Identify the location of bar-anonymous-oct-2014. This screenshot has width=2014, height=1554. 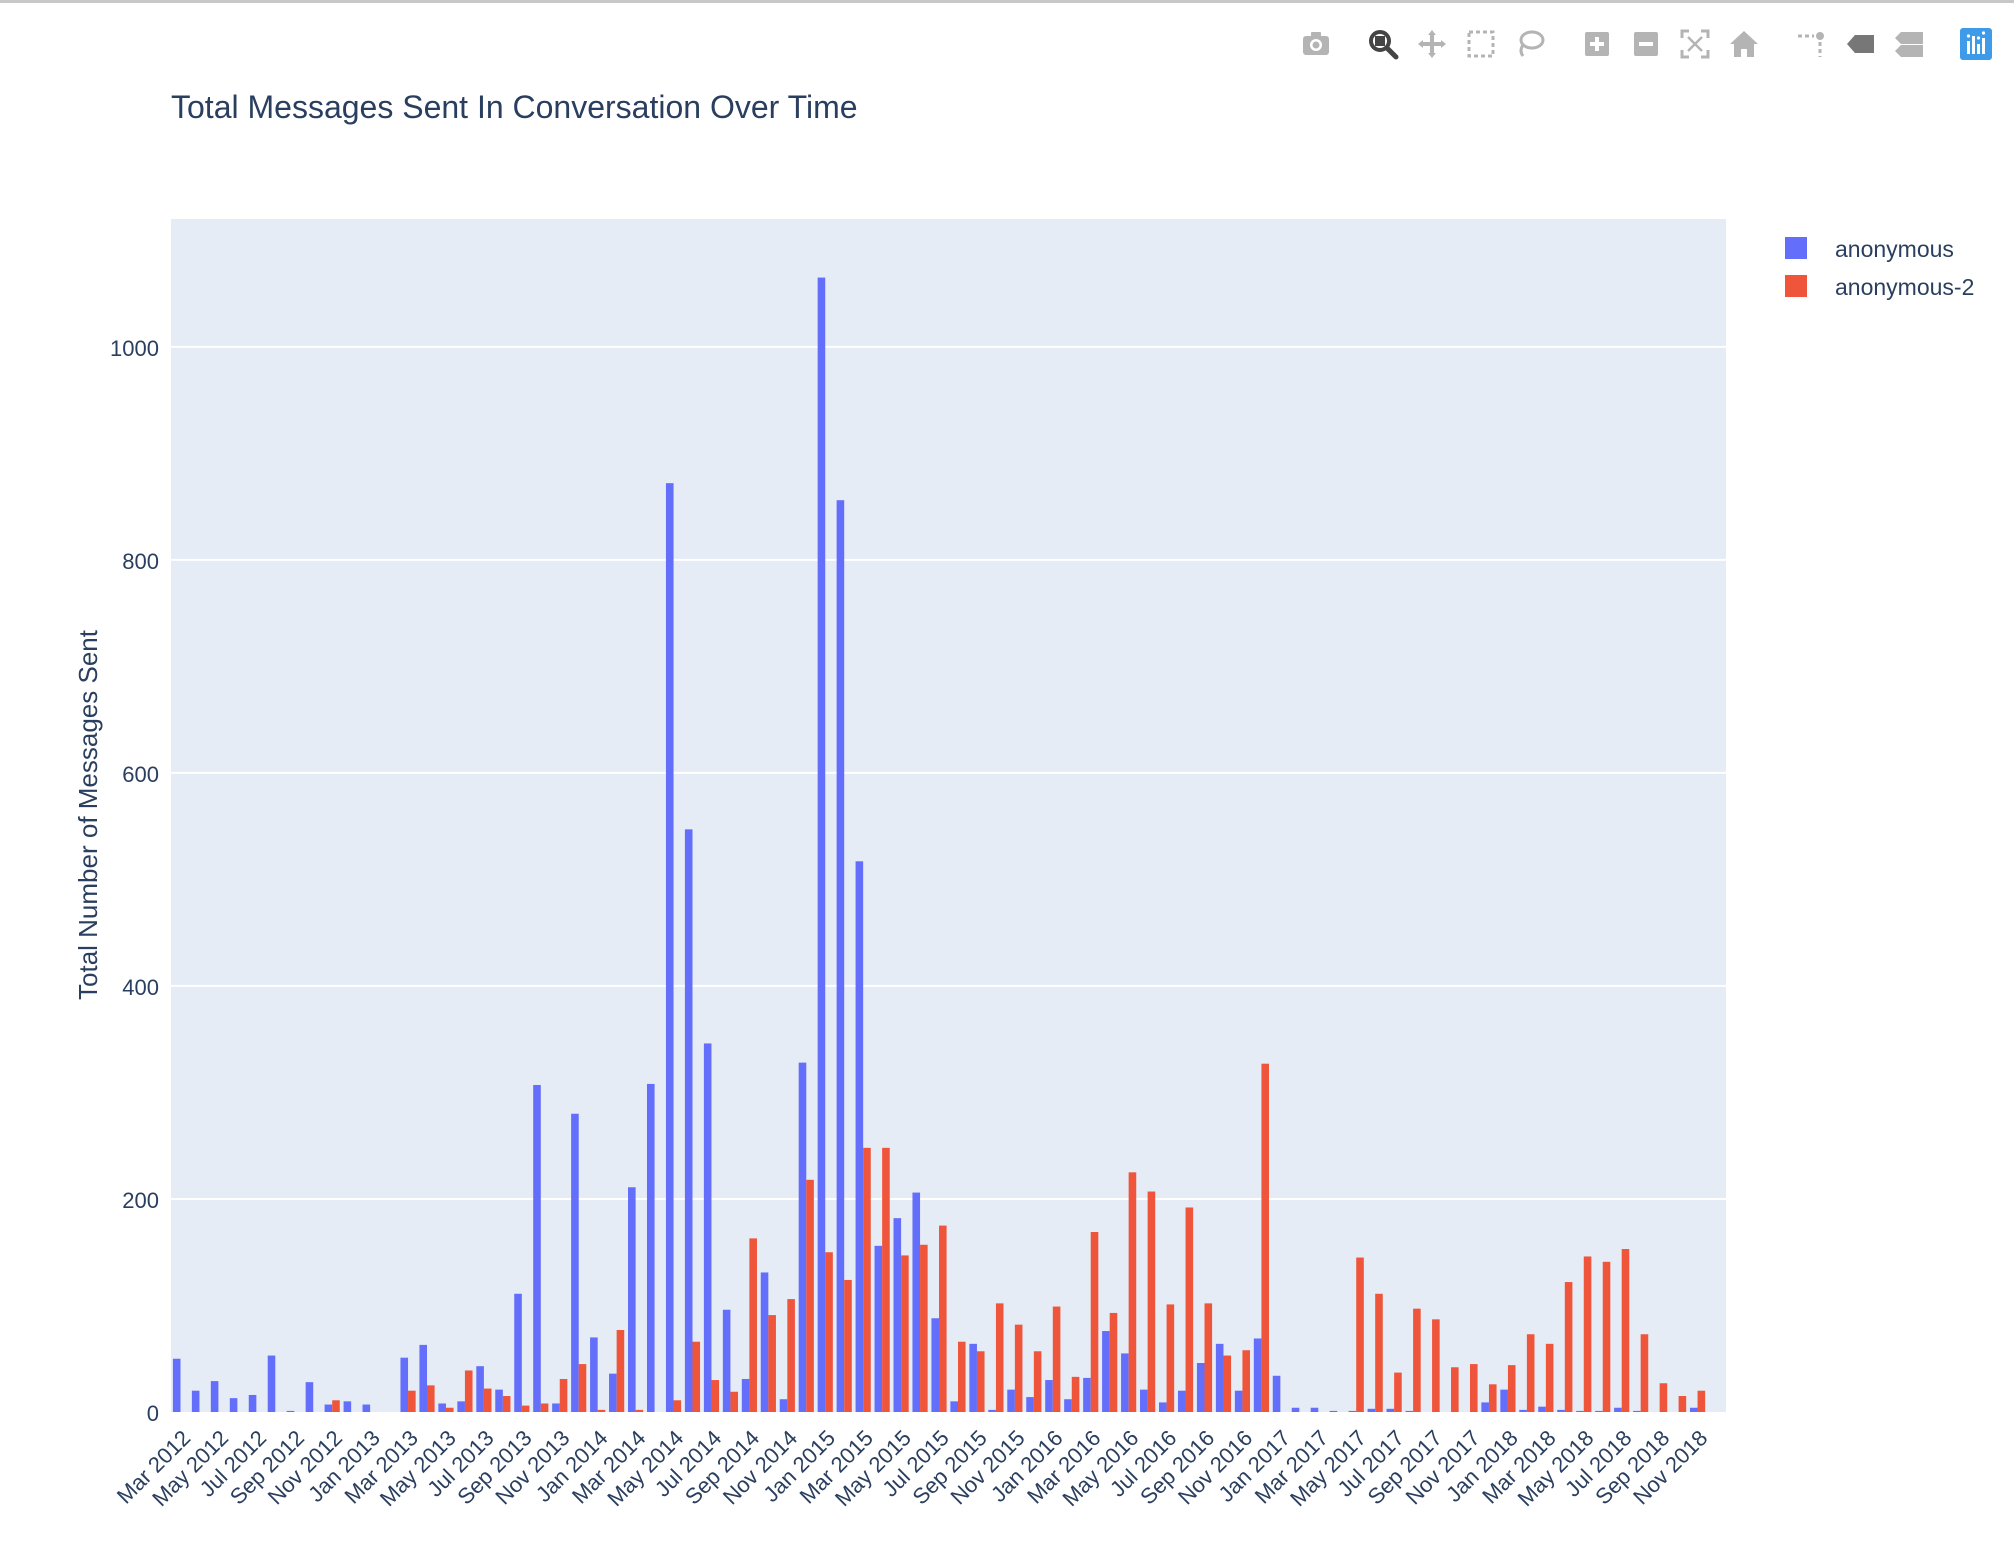
(764, 1342).